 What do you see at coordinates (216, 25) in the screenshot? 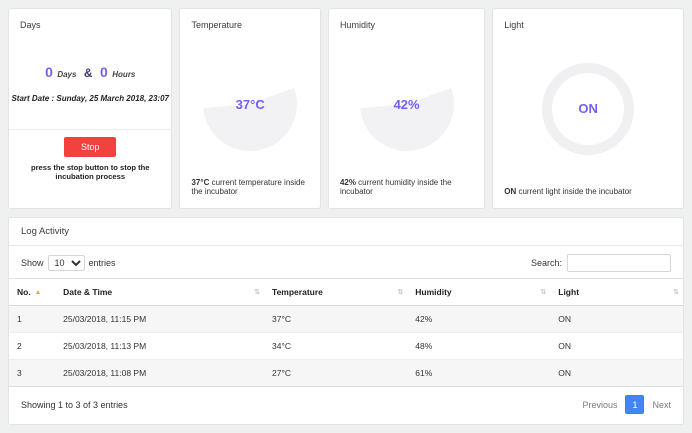
I see `temperature-card-title: Temperature` at bounding box center [216, 25].